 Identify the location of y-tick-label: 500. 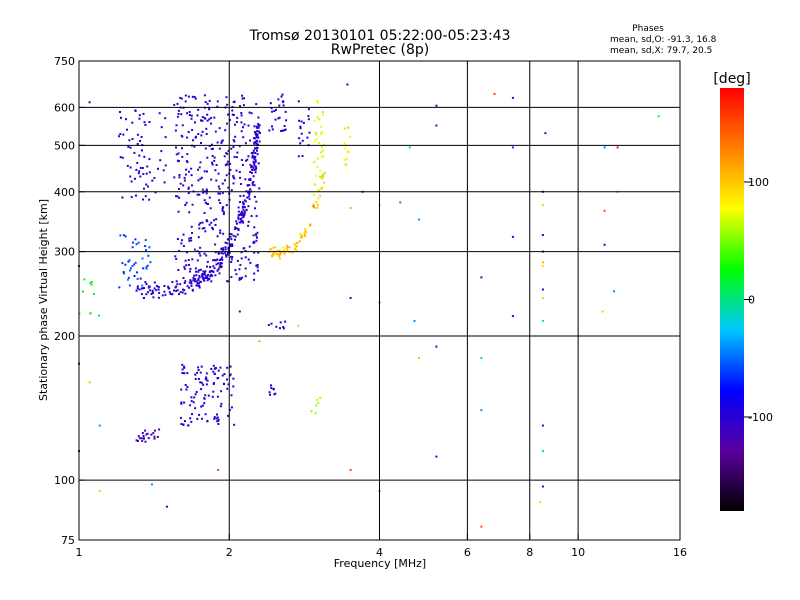
(64, 145).